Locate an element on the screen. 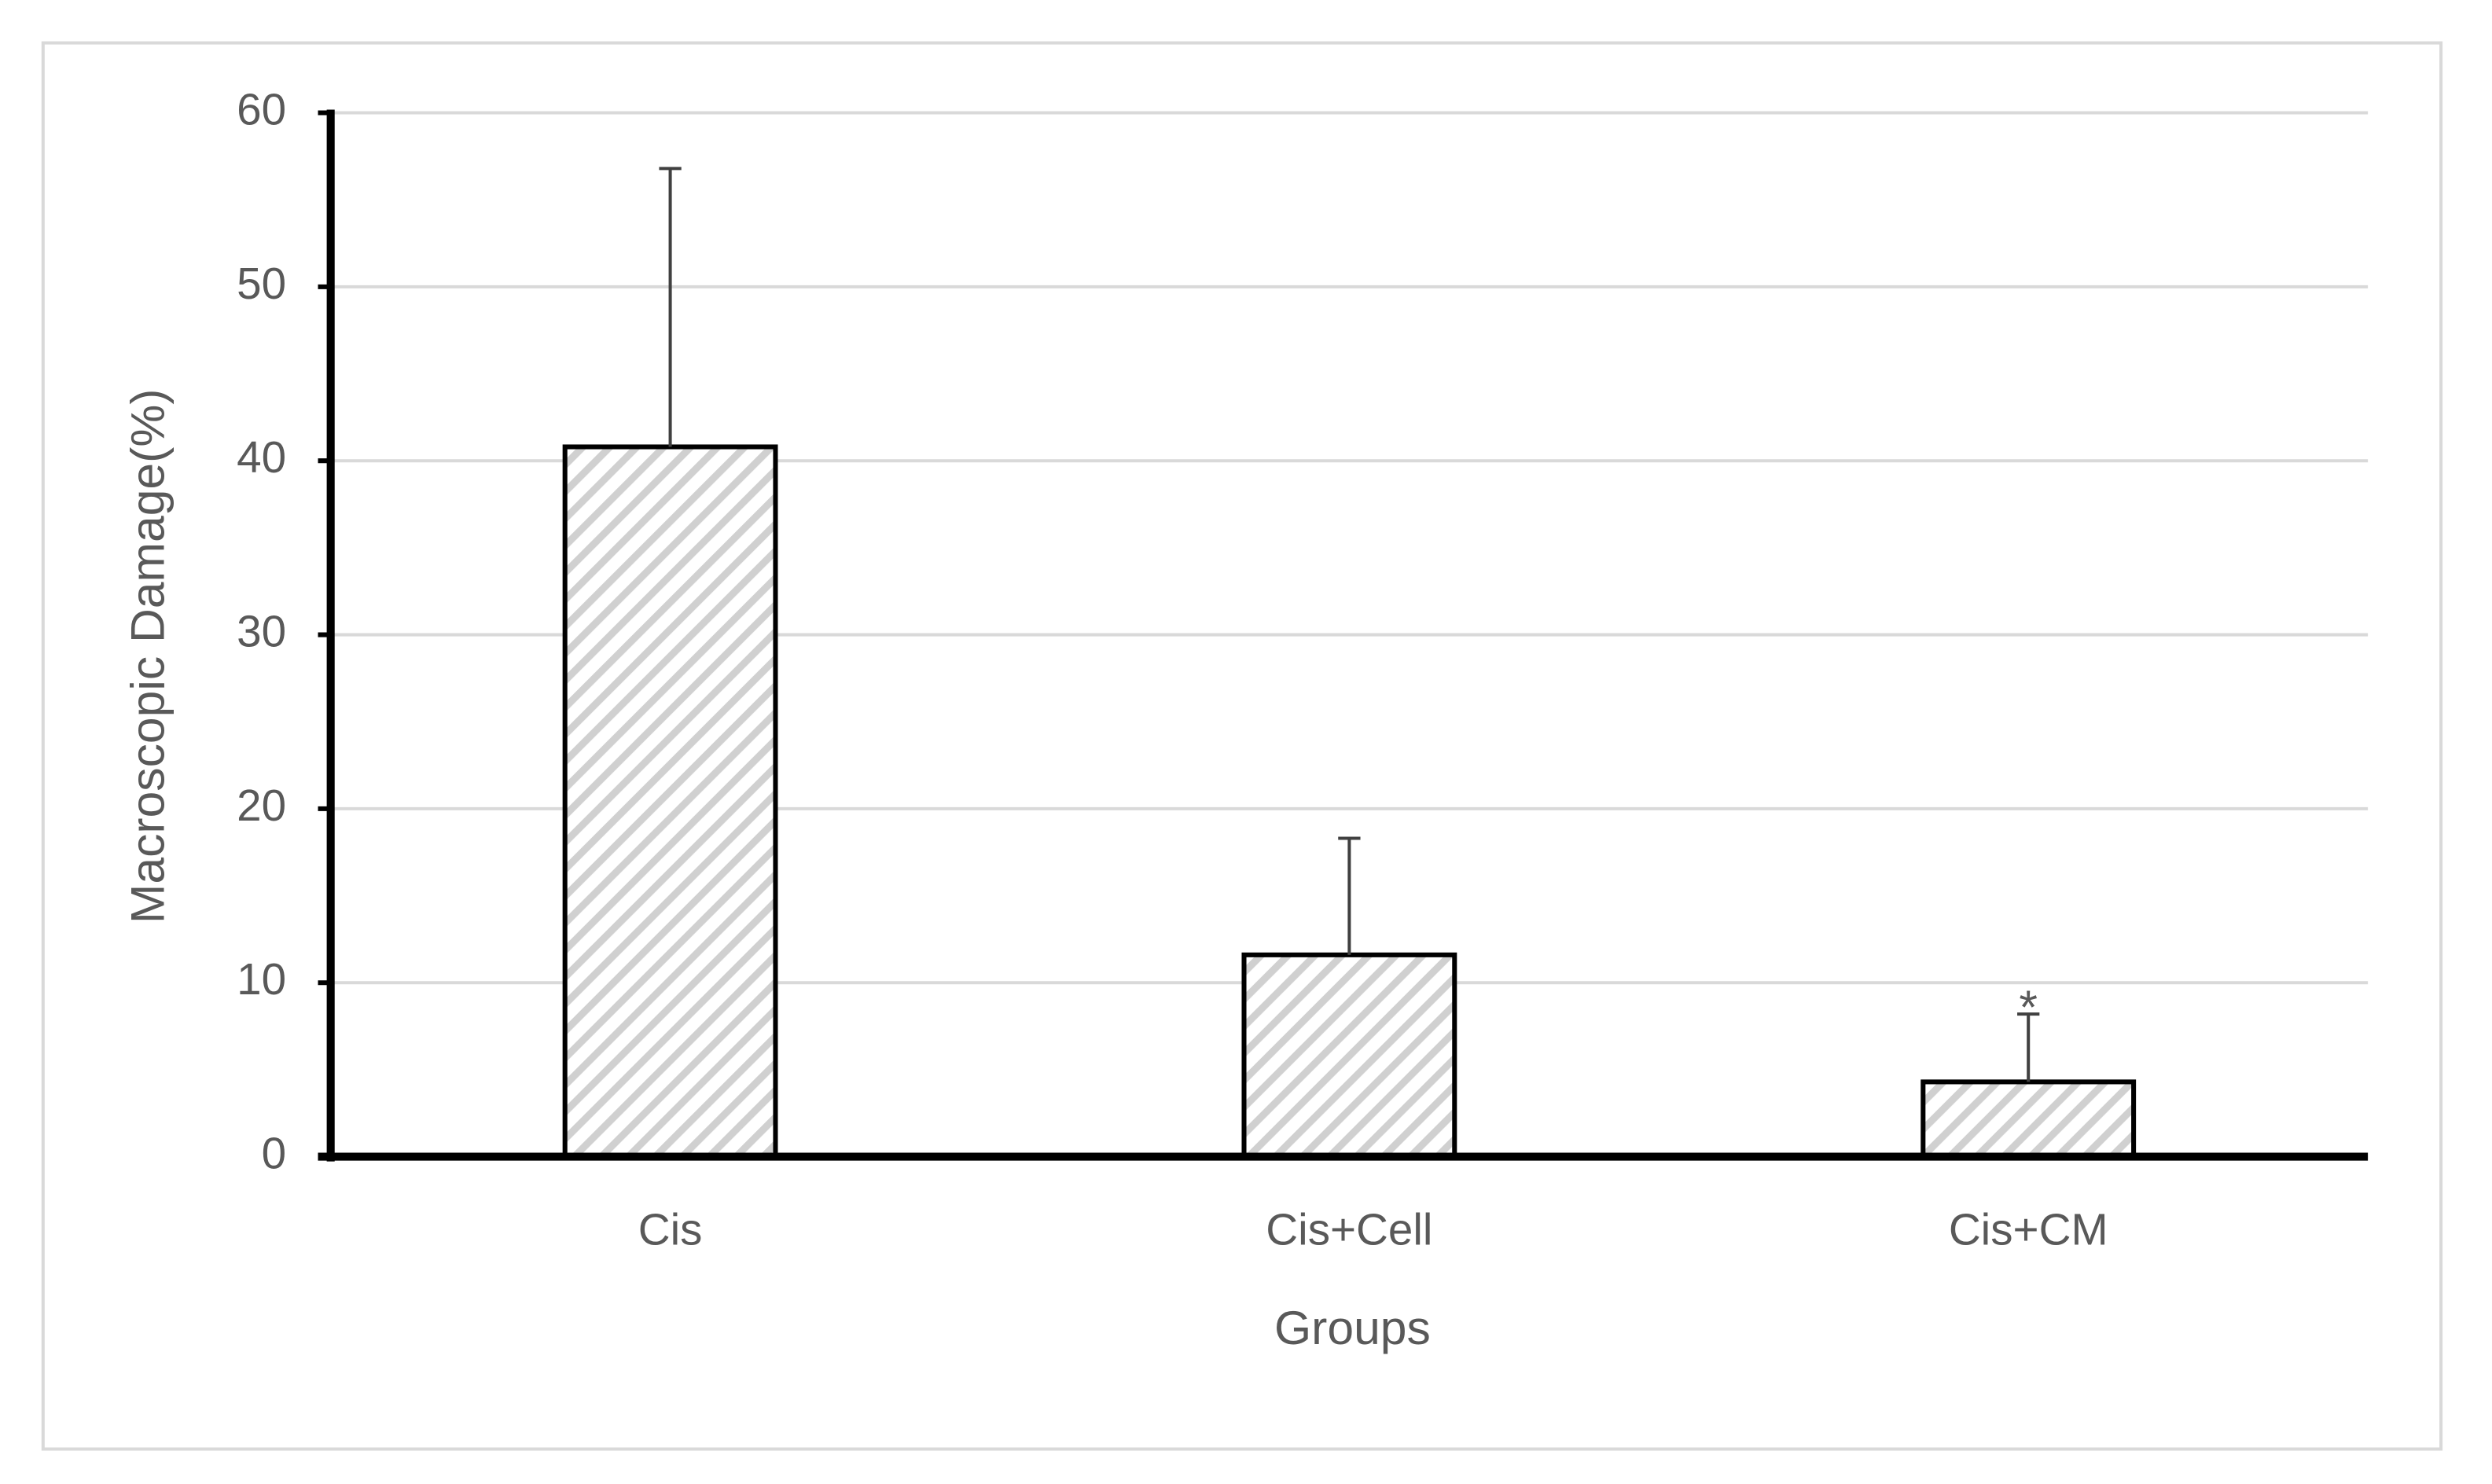 Image resolution: width=2492 pixels, height=1484 pixels. annotation: * is located at coordinates (2028, 1007).